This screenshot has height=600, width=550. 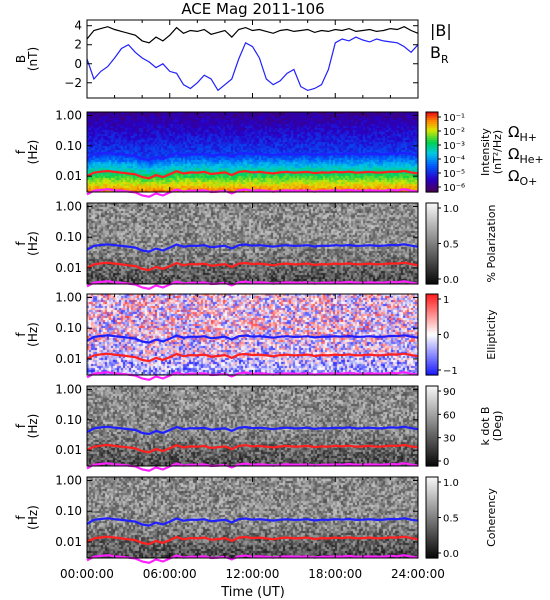 What do you see at coordinates (454, 174) in the screenshot?
I see `colorbar-tick-label: 10⁻⁵` at bounding box center [454, 174].